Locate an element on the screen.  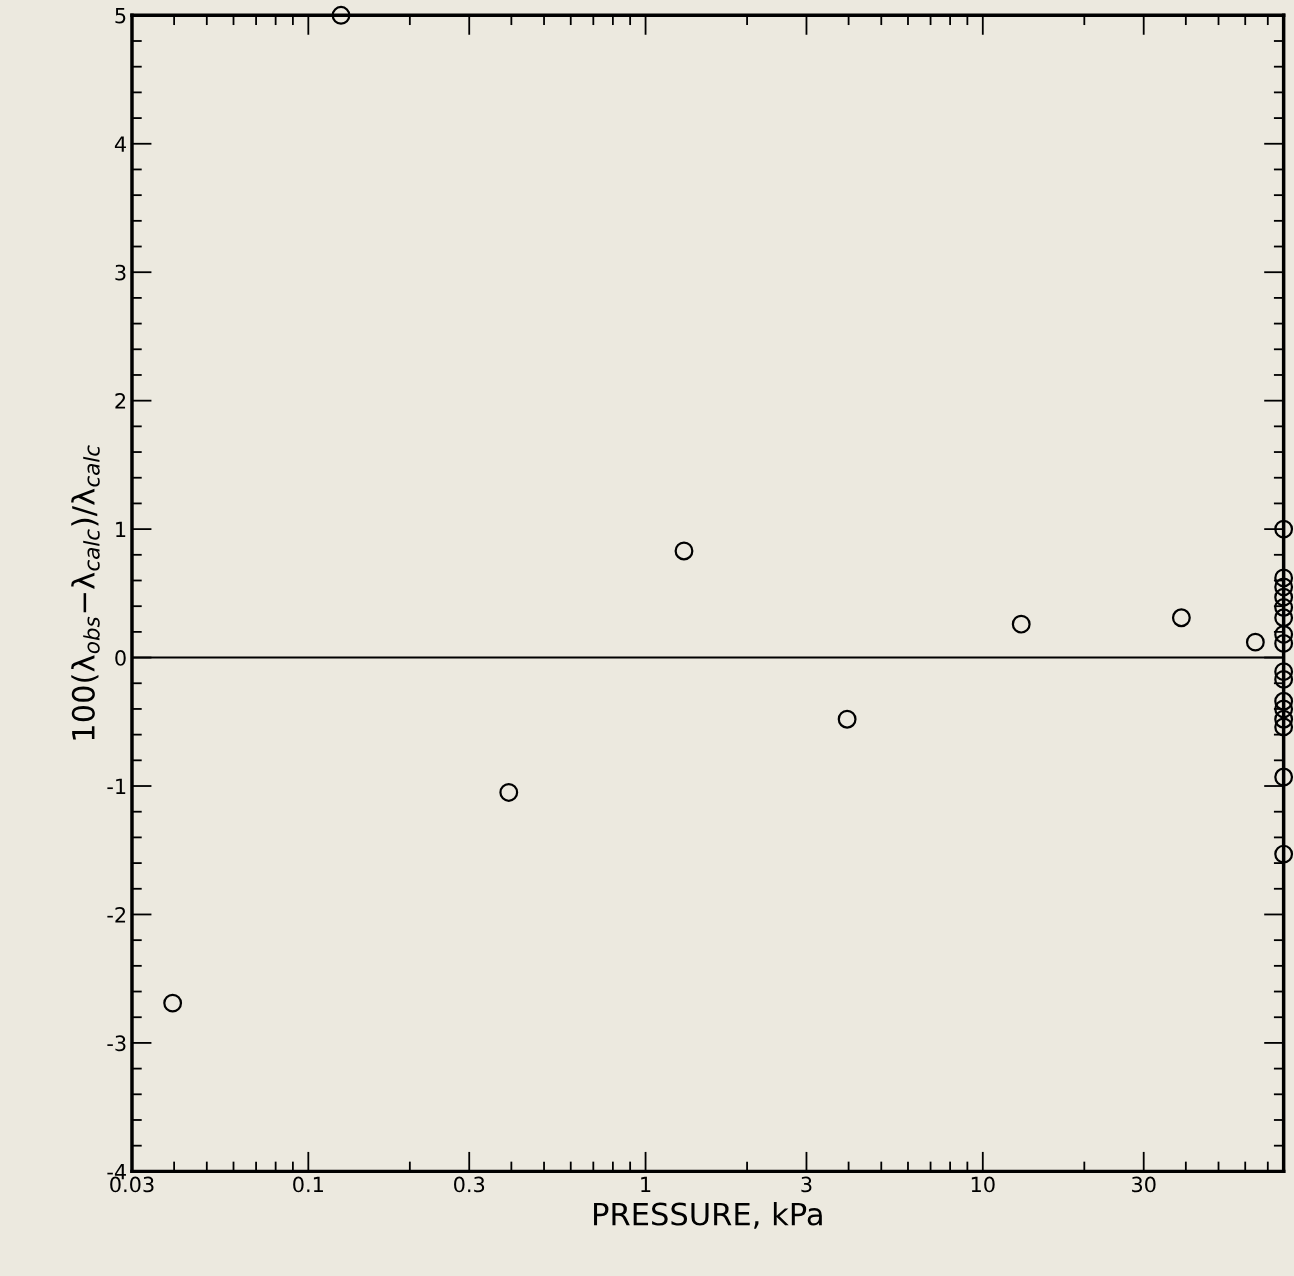
y-tick-label: 4 is located at coordinates (120, 144).